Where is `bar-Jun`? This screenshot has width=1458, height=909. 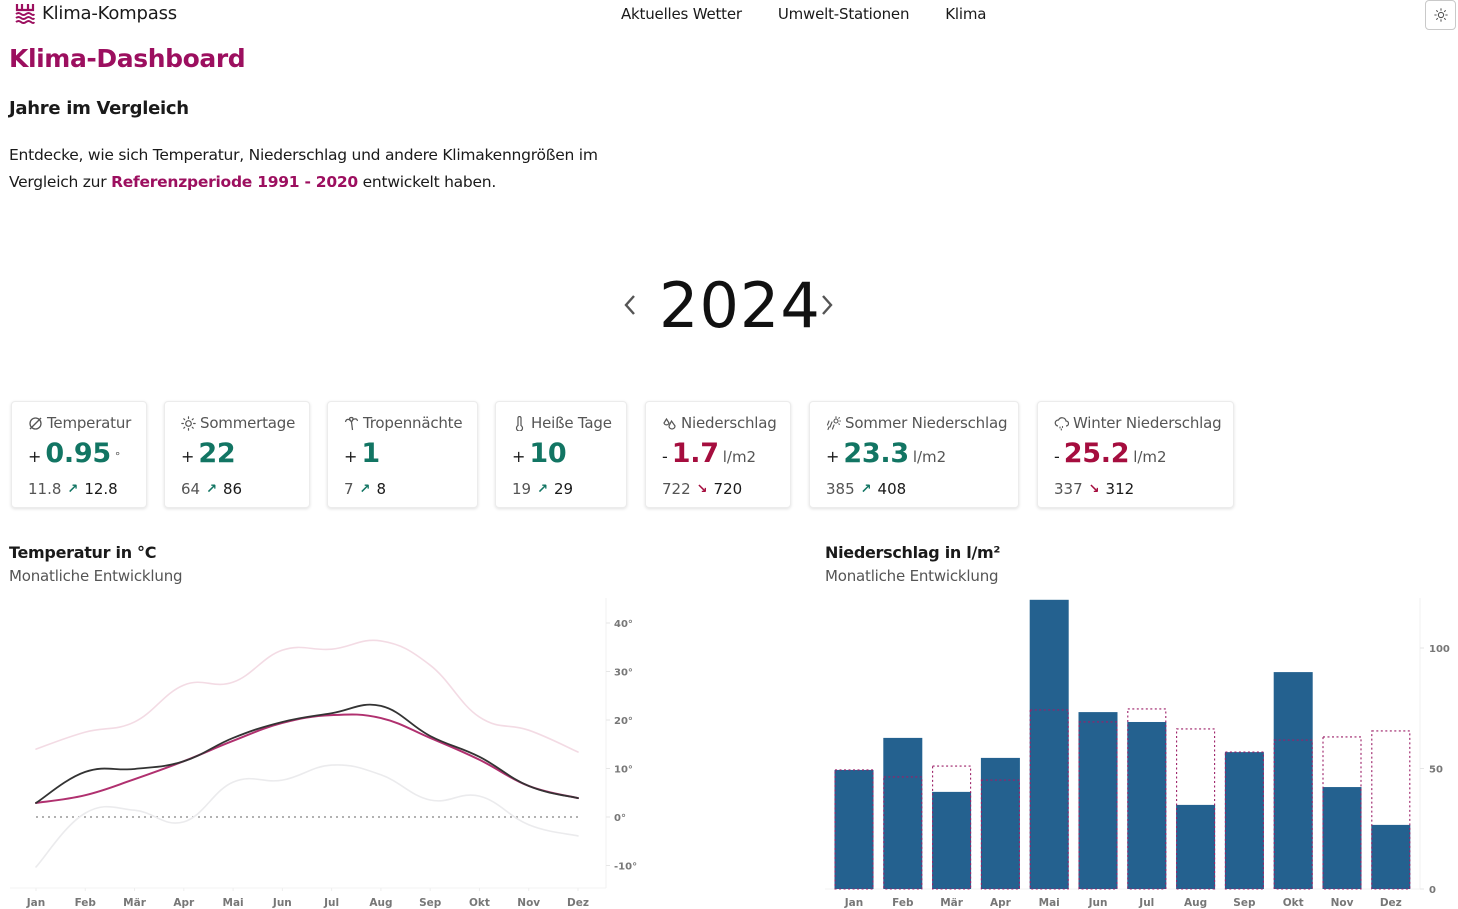
bar-Jun is located at coordinates (1098, 800).